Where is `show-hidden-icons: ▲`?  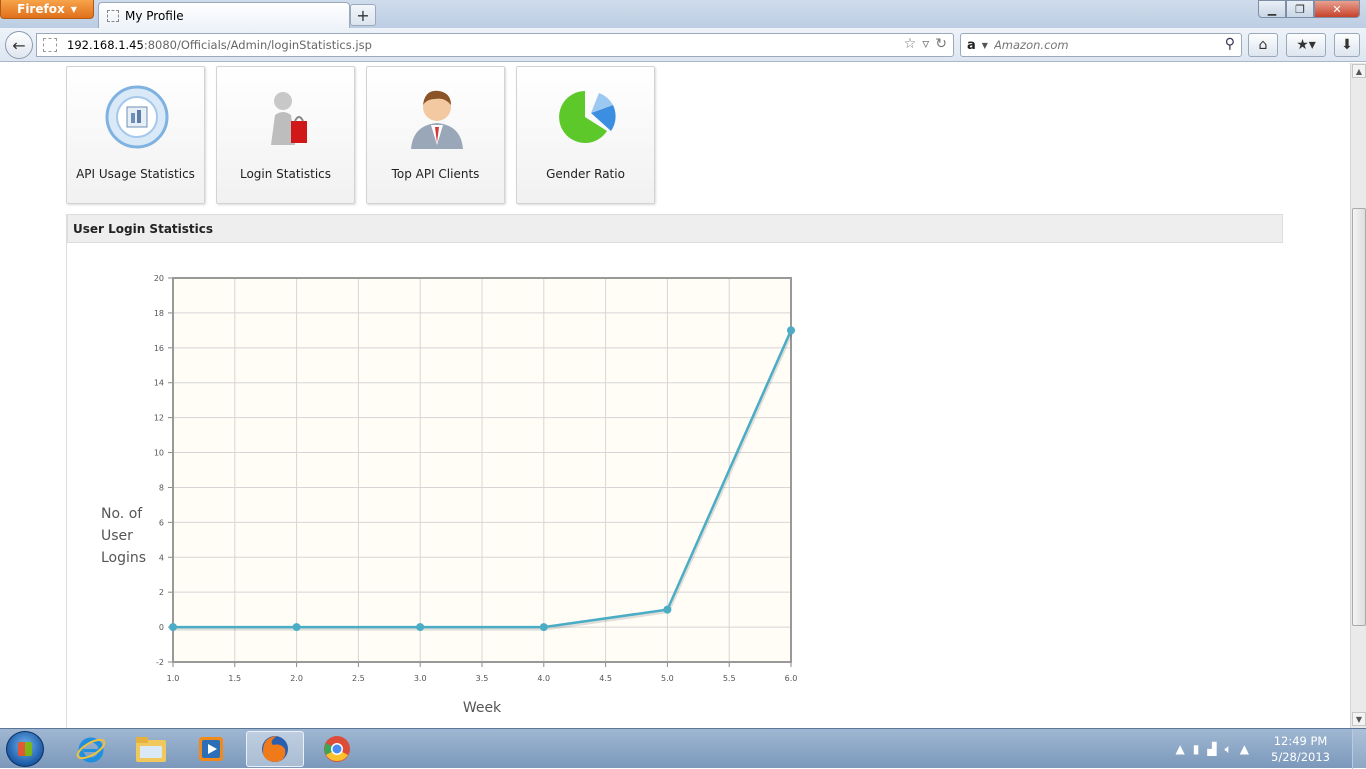
show-hidden-icons: ▲ is located at coordinates (1180, 748).